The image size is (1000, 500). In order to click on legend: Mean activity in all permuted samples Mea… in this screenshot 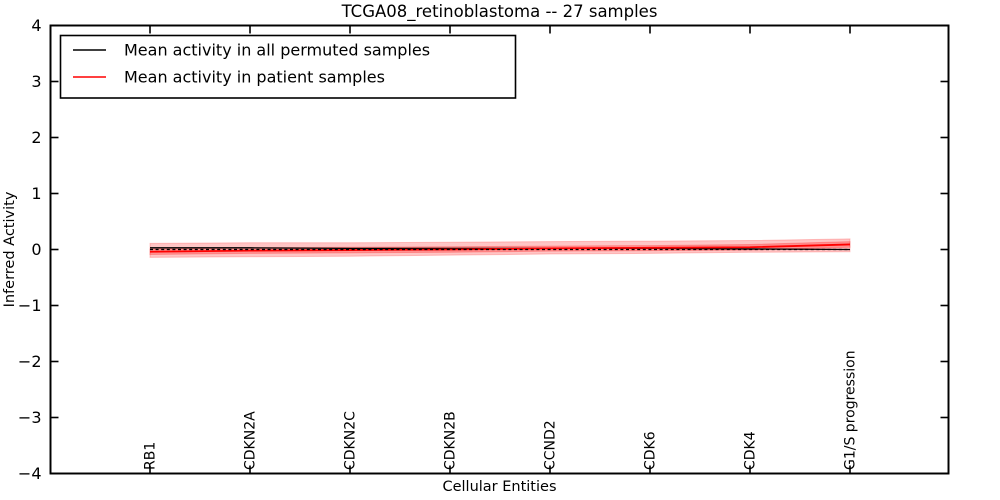, I will do `click(288, 66)`.